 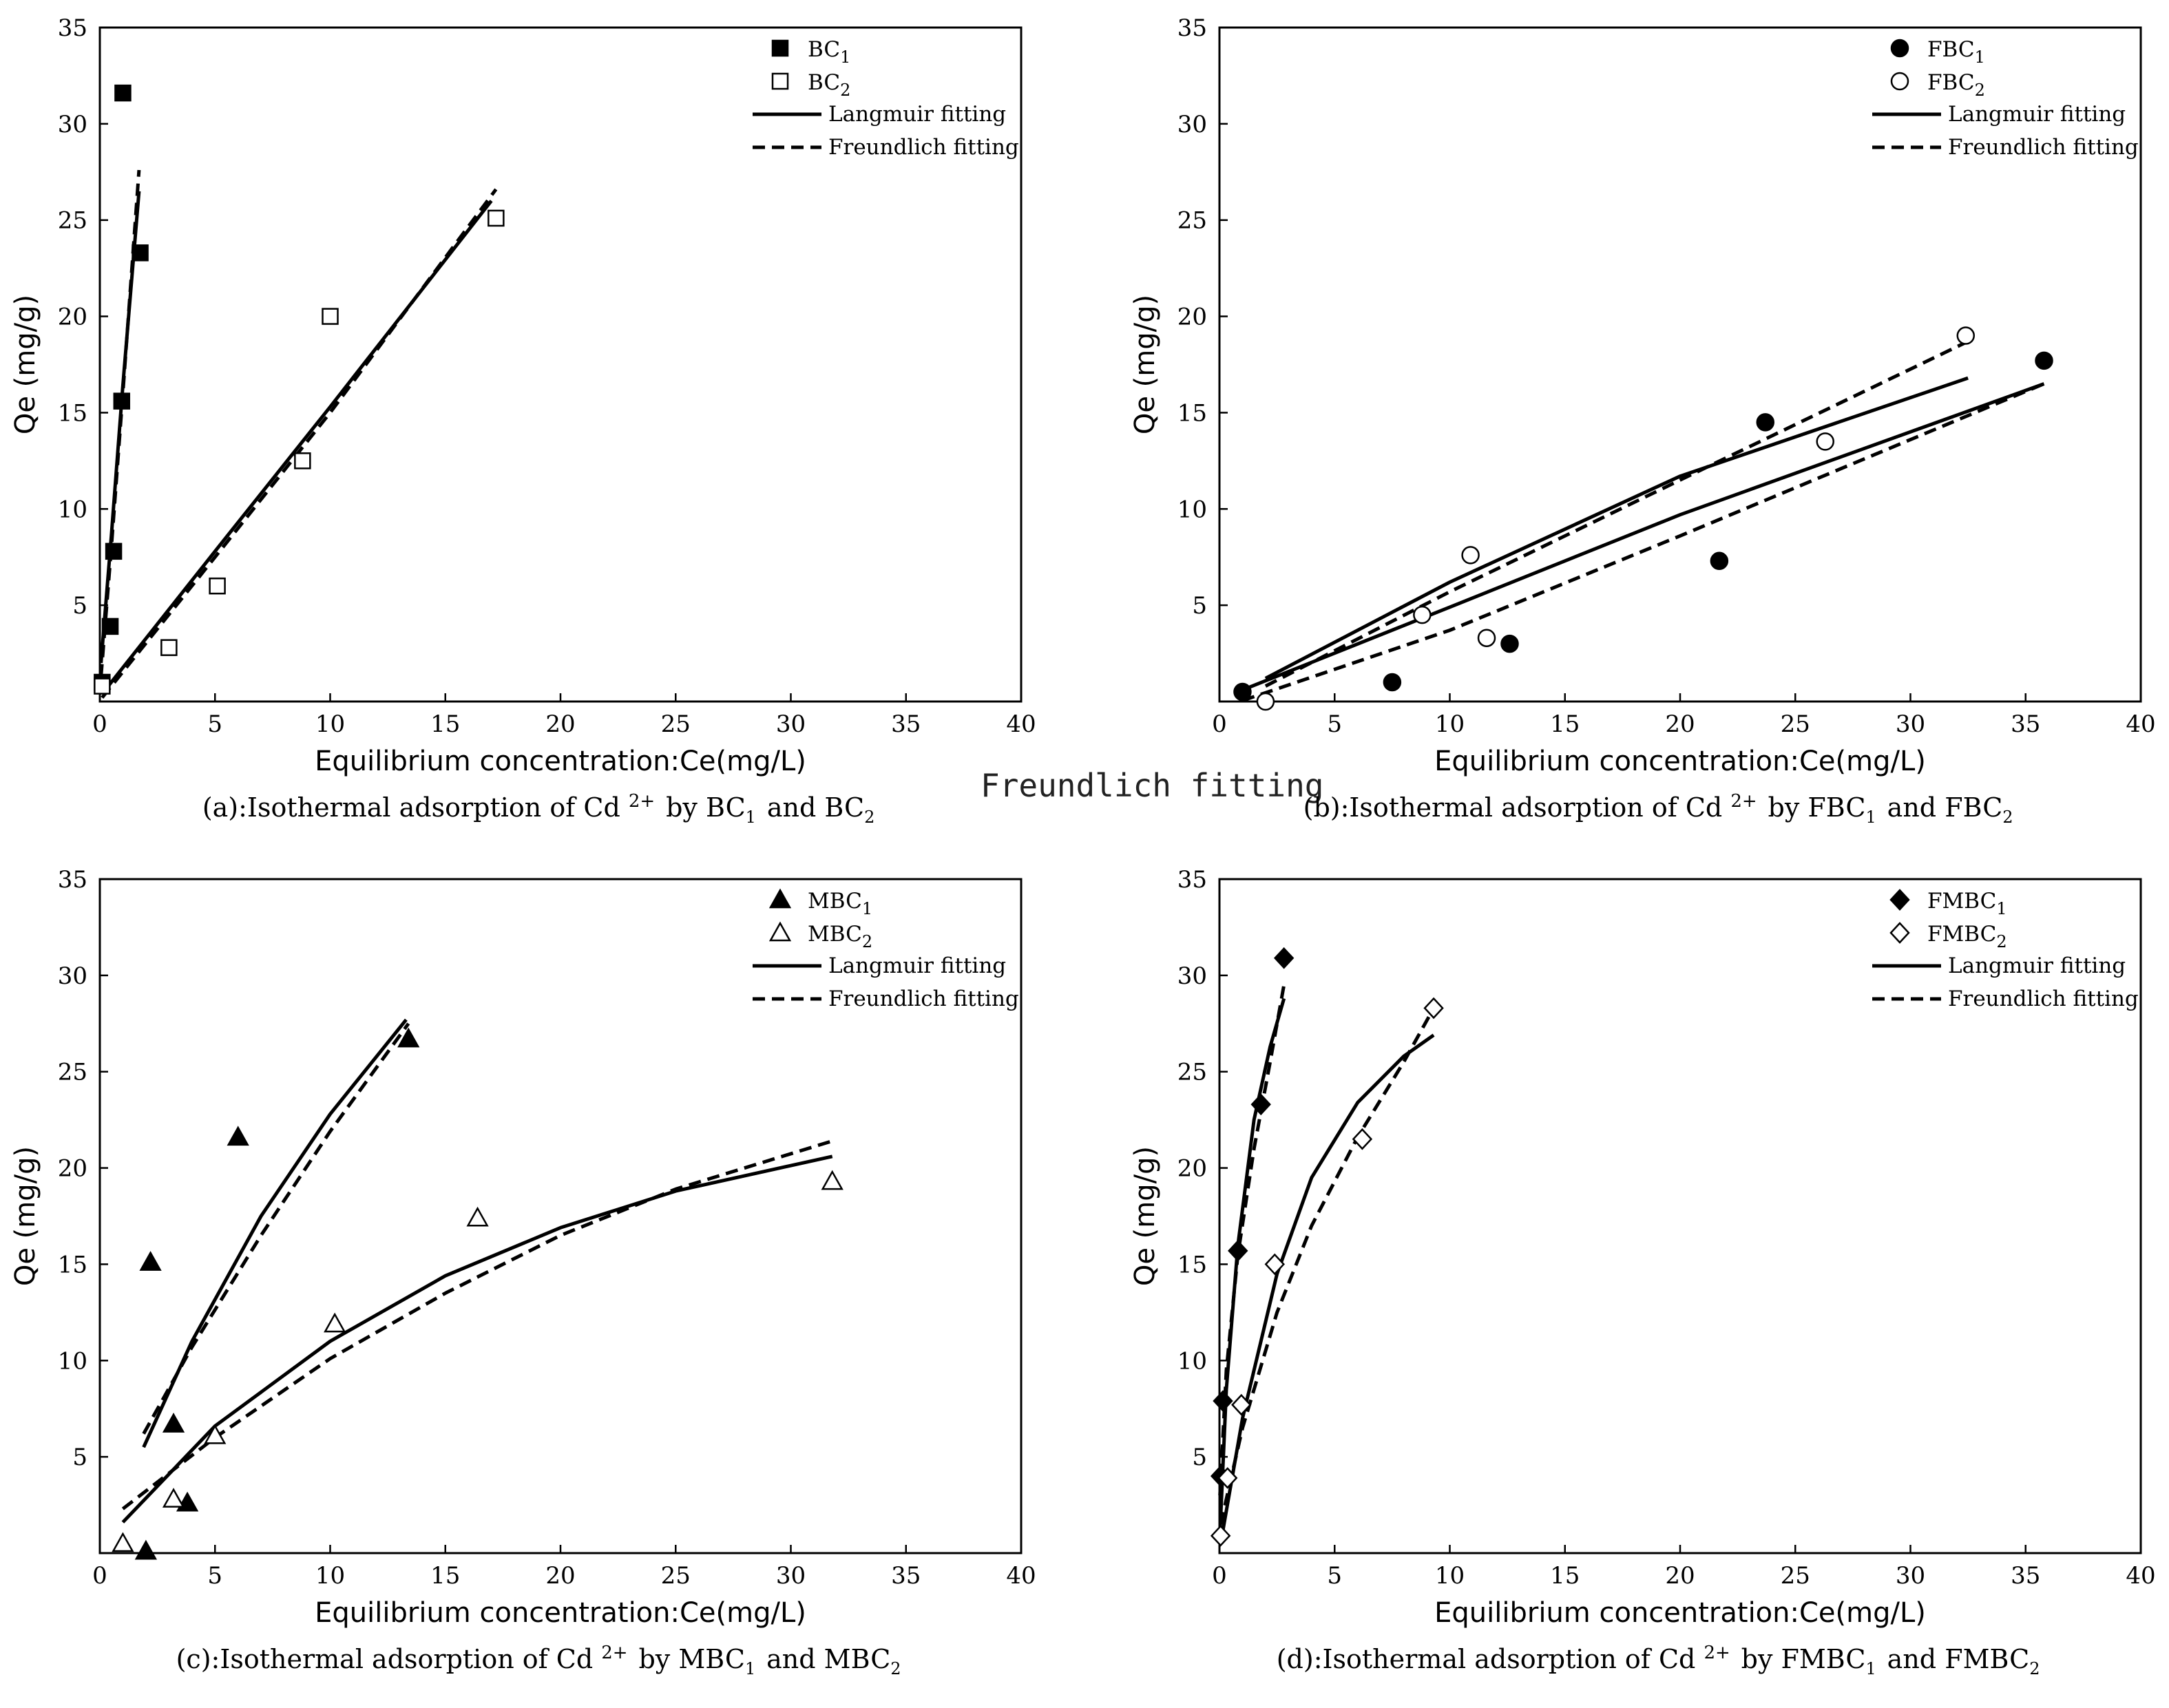 I want to click on y-axis-title: Qe (mg/g), so click(x=1145, y=1216).